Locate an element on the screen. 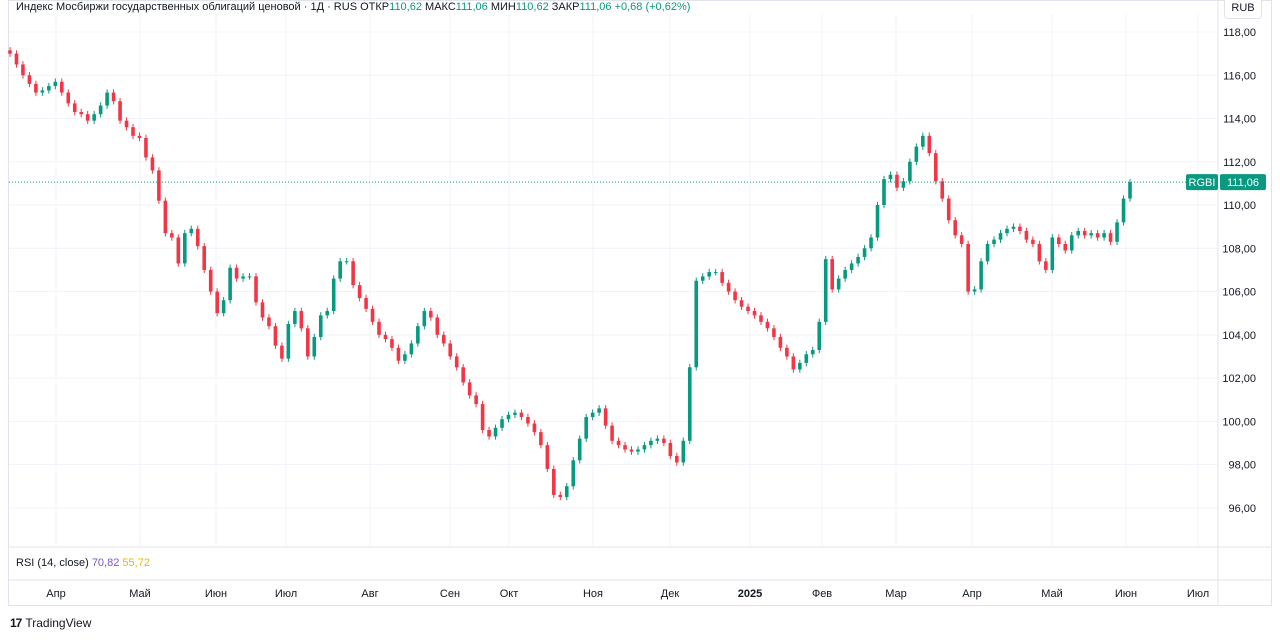 This screenshot has height=640, width=1280. currency-button: RUB is located at coordinates (1243, 9).